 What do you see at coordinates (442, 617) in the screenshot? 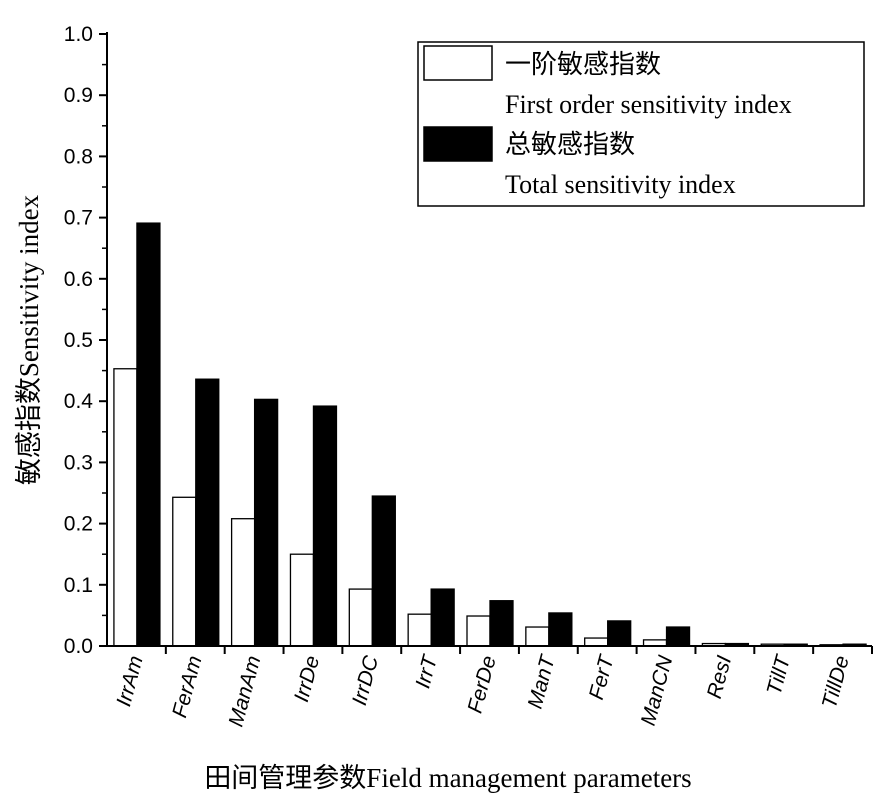
I see `bar-total-IrrT` at bounding box center [442, 617].